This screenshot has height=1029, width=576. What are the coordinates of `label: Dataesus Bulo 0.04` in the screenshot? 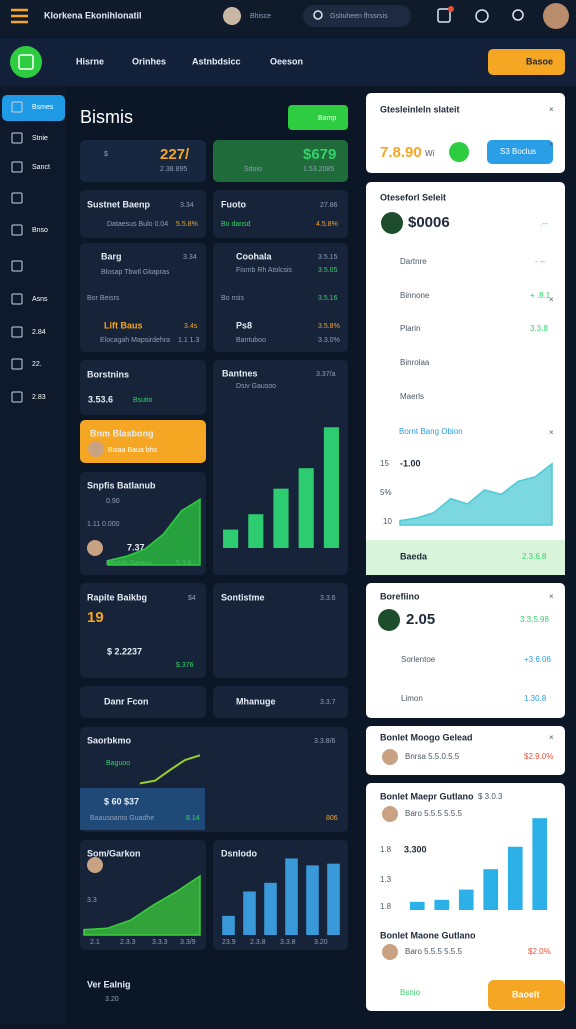 It's located at (137, 224).